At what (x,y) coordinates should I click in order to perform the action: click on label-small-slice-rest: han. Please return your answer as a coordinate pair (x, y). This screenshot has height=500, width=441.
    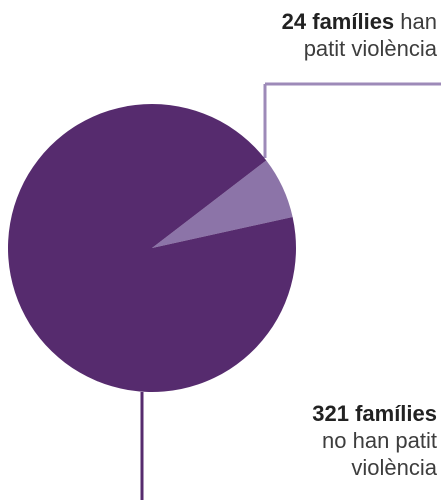
    Looking at the image, I should click on (415, 21).